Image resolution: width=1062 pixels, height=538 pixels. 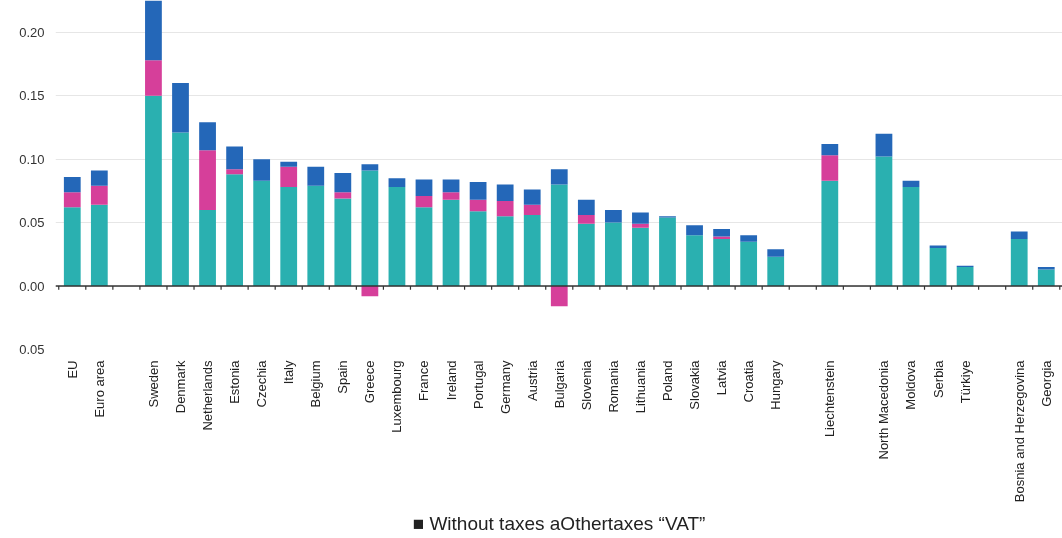 I want to click on x-tick-label: Croatia, so click(x=749, y=381).